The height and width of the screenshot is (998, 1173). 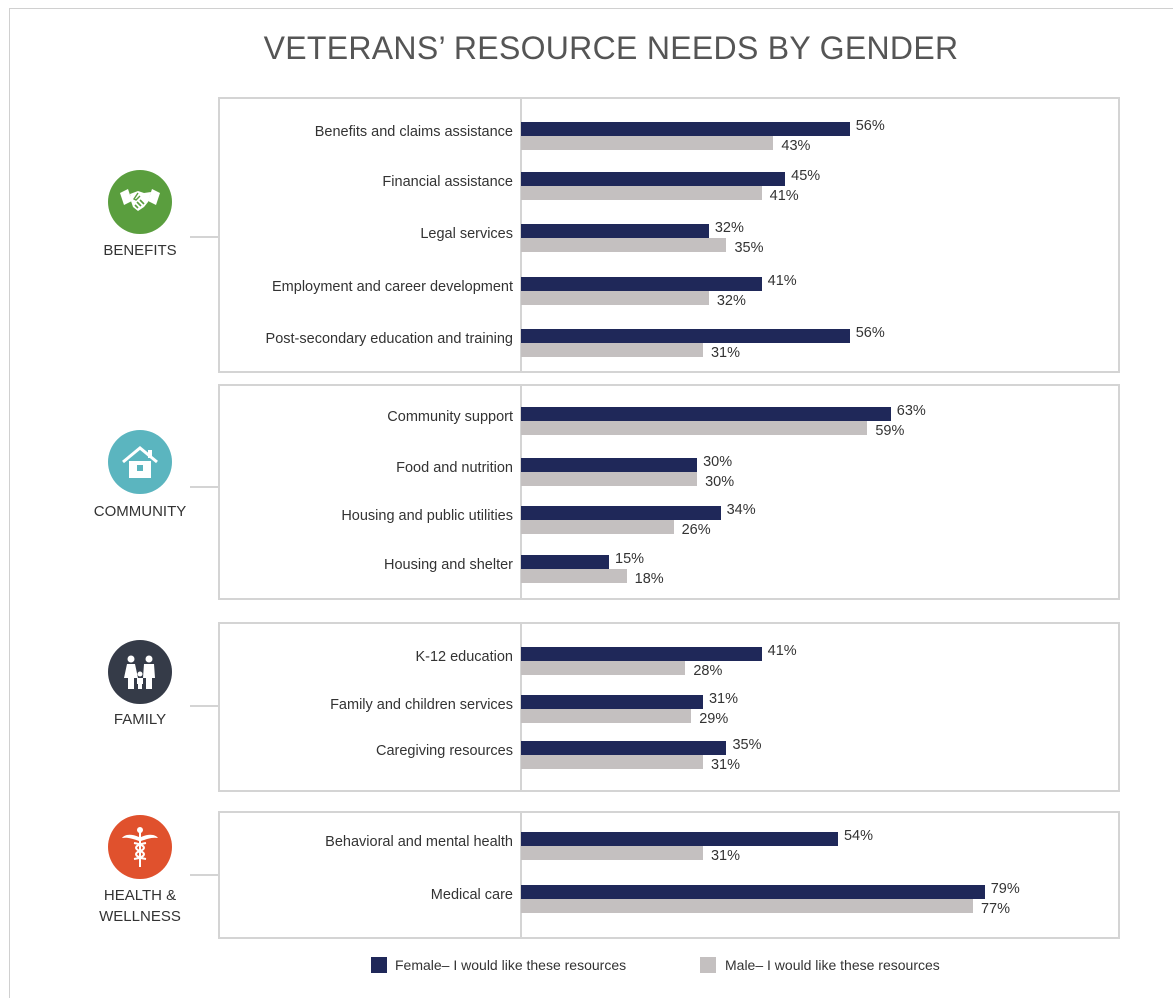 What do you see at coordinates (471, 895) in the screenshot?
I see `row-label: Medical care` at bounding box center [471, 895].